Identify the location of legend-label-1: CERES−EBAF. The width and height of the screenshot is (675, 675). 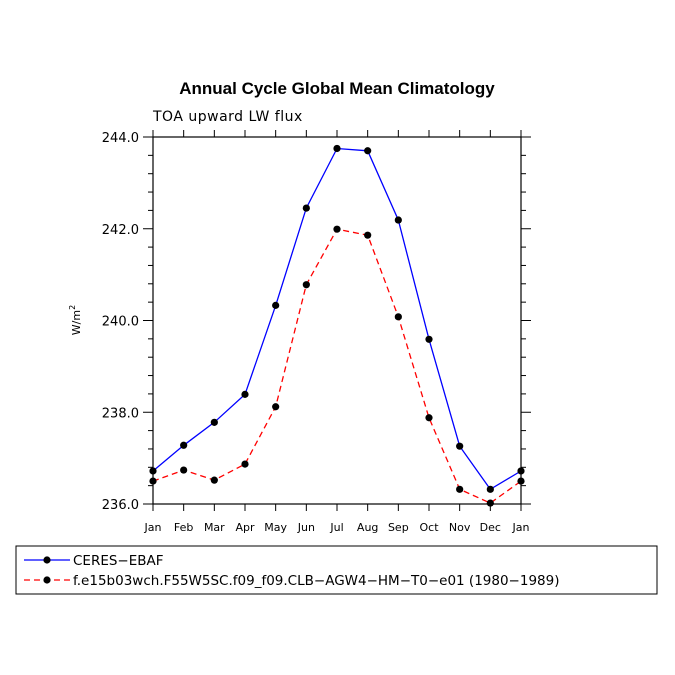
(118, 561).